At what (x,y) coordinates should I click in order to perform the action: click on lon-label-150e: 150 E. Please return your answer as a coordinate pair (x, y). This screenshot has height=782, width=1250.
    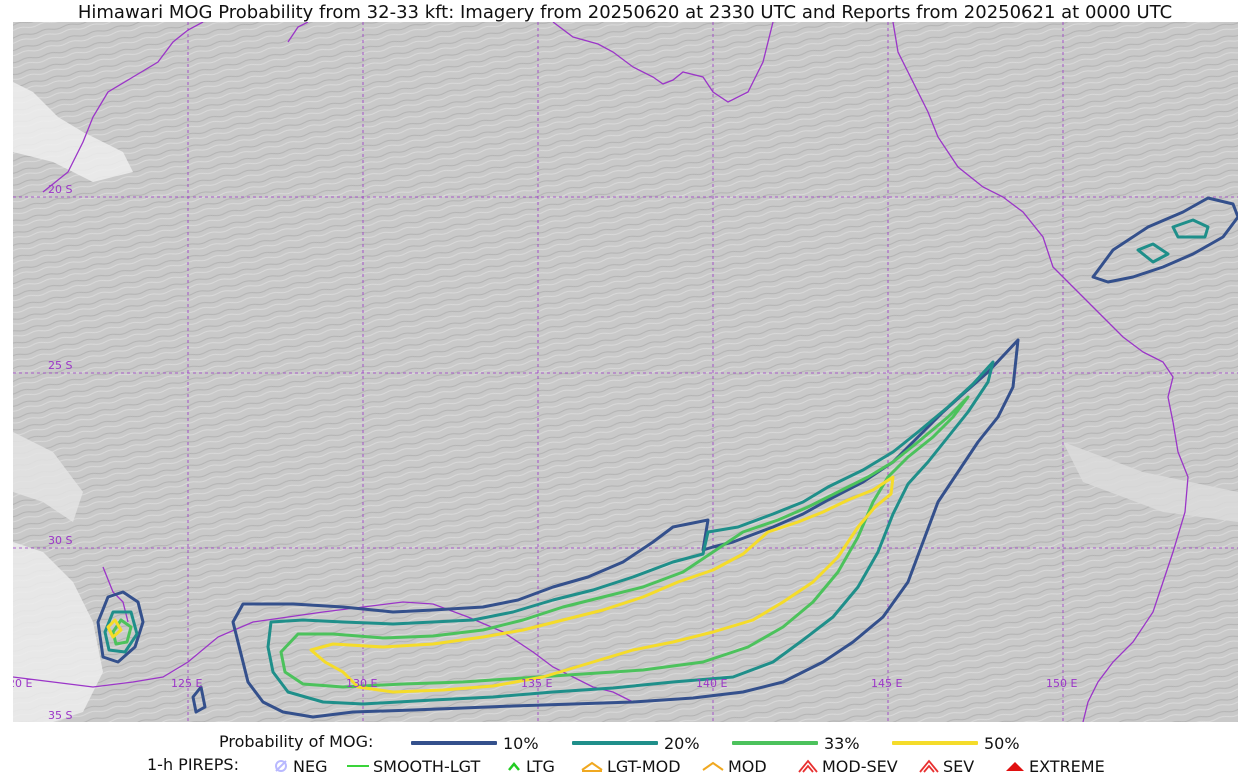
    Looking at the image, I should click on (1061, 683).